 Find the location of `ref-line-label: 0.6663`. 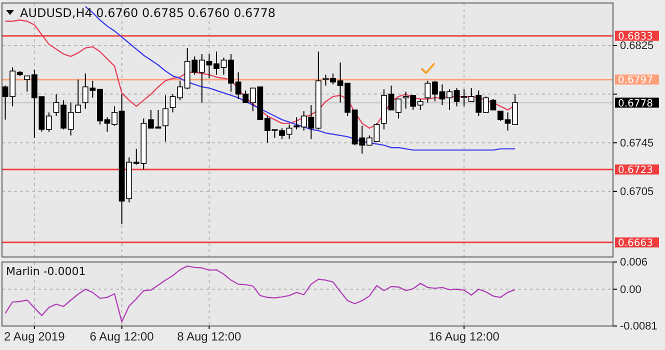

ref-line-label: 0.6663 is located at coordinates (635, 244).